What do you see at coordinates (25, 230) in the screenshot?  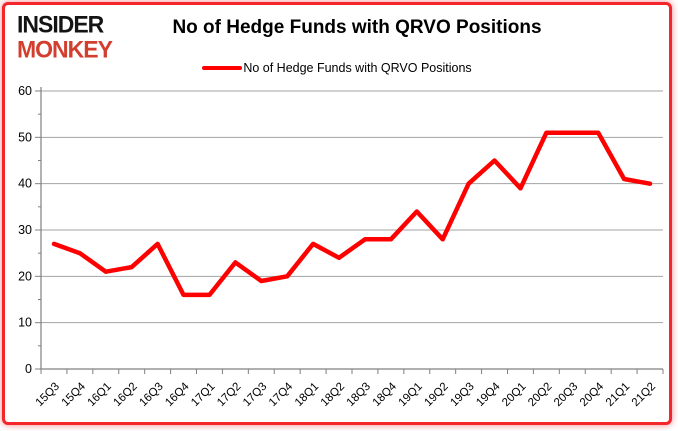 I see `y-tick-label: 30` at bounding box center [25, 230].